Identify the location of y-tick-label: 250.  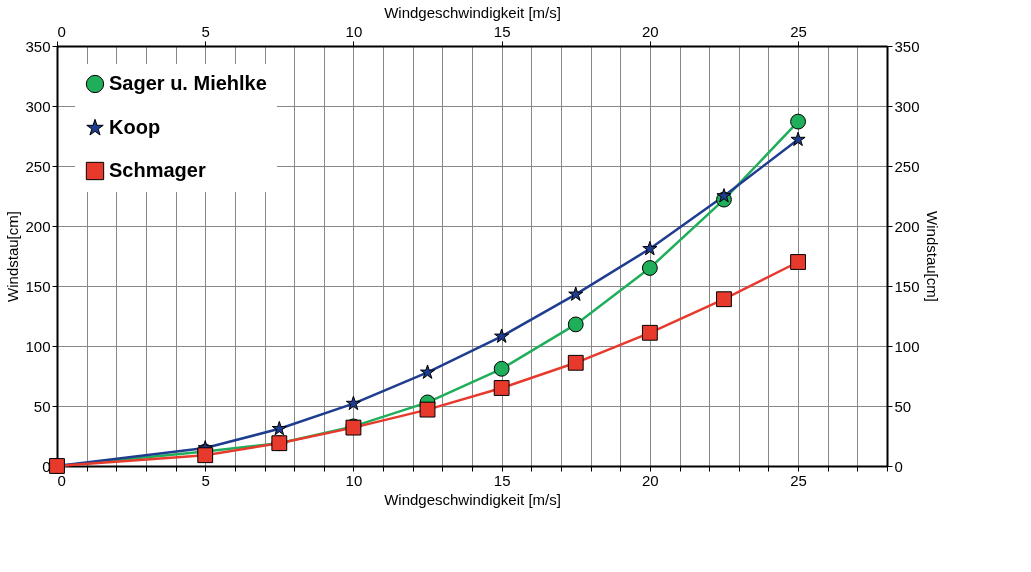
(38, 166).